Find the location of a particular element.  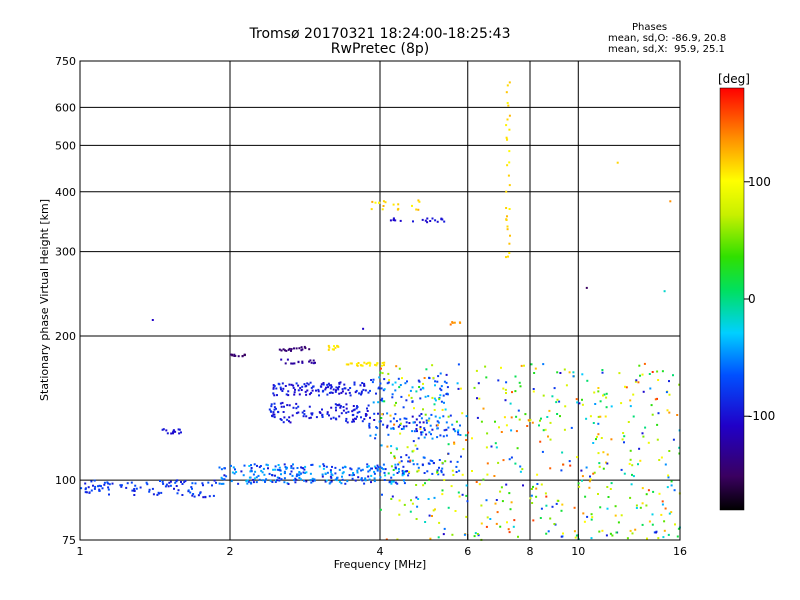

colorbar-unit: [deg] is located at coordinates (734, 79).